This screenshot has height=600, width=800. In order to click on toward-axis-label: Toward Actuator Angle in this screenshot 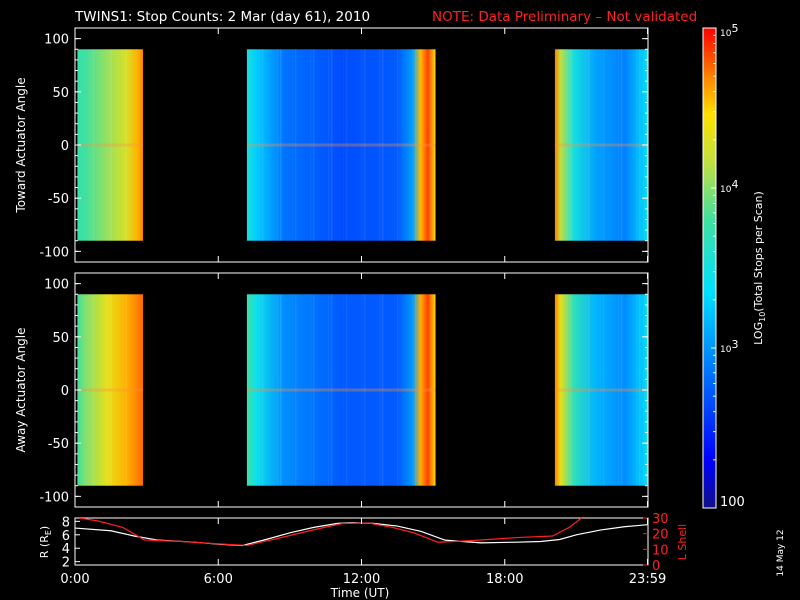, I will do `click(21, 145)`.